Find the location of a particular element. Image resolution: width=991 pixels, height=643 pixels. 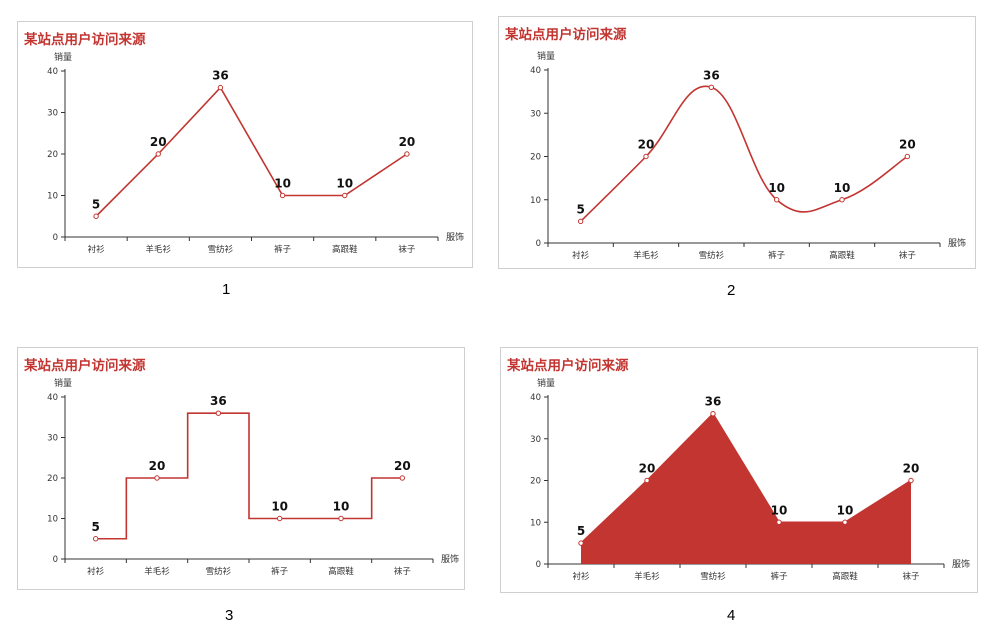

area-fill is located at coordinates (746, 488).